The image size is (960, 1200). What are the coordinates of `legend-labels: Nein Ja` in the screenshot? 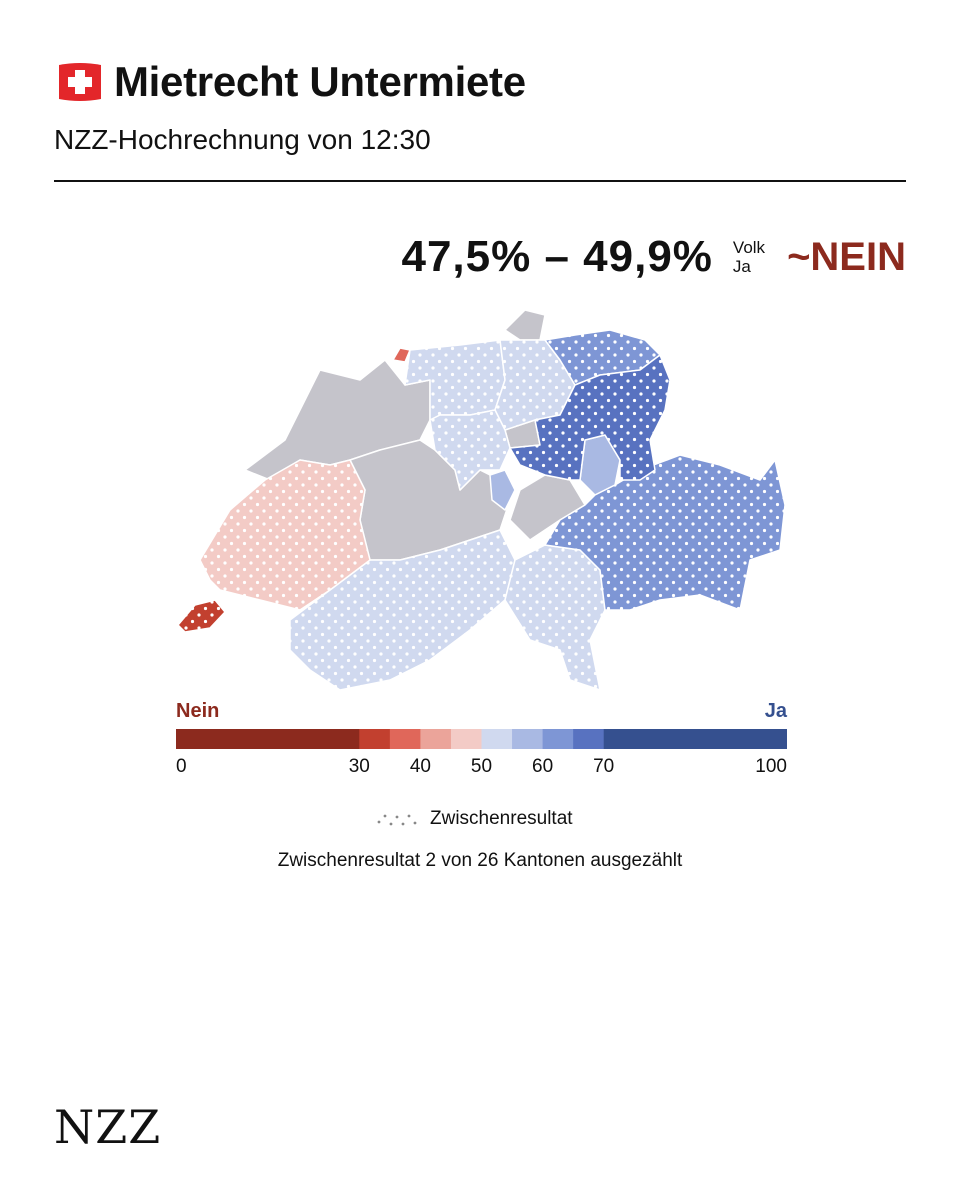 It's located at (481, 713).